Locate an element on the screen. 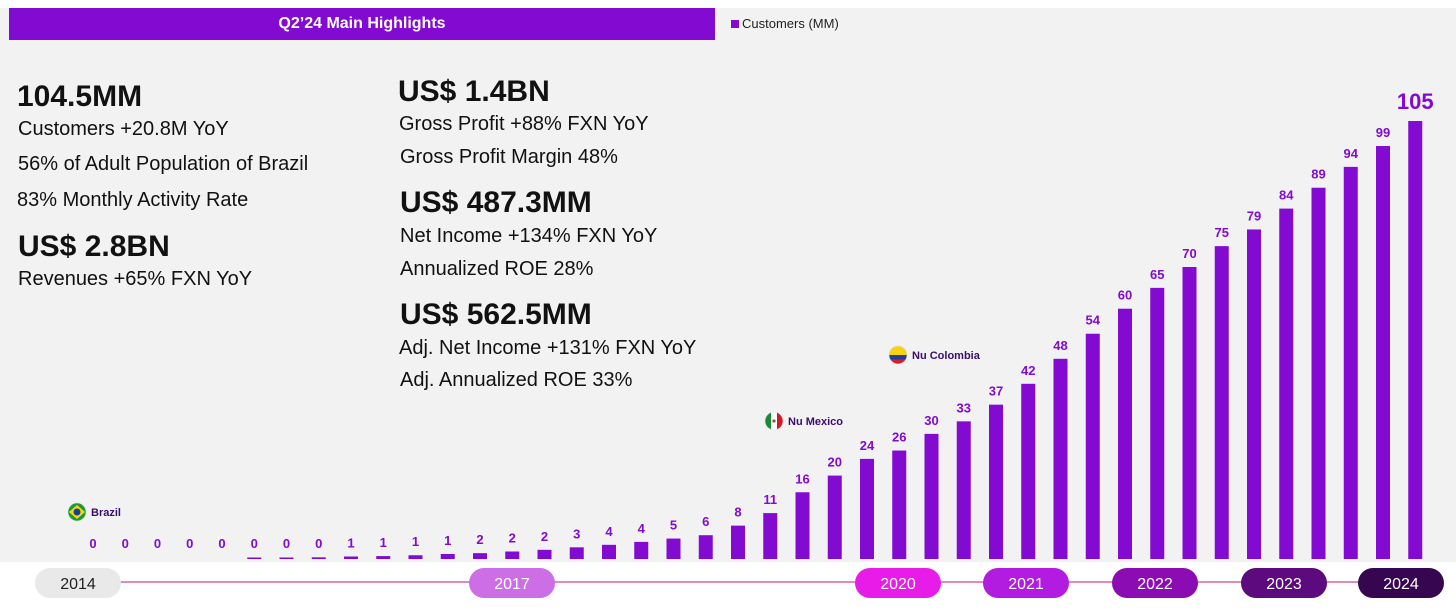  legend: Customers (MM) is located at coordinates (785, 23).